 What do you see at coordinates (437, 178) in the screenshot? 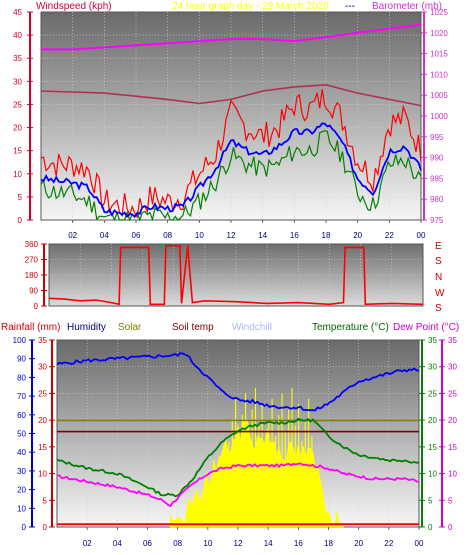
I see `y2-tick-label: 985` at bounding box center [437, 178].